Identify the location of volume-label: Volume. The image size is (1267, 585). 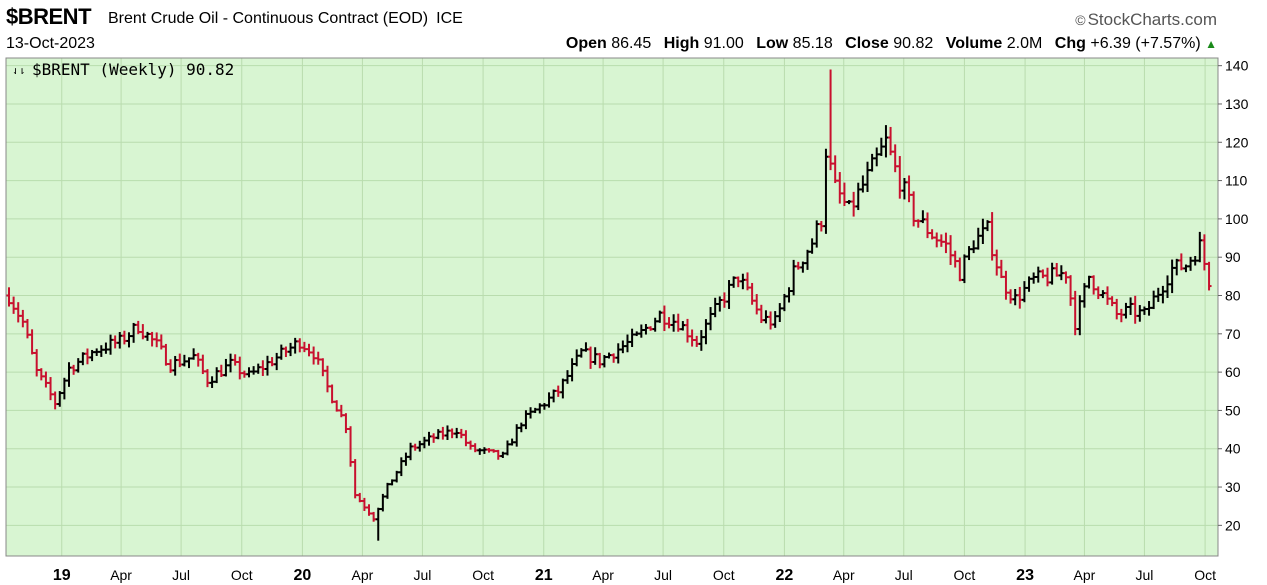
(974, 43).